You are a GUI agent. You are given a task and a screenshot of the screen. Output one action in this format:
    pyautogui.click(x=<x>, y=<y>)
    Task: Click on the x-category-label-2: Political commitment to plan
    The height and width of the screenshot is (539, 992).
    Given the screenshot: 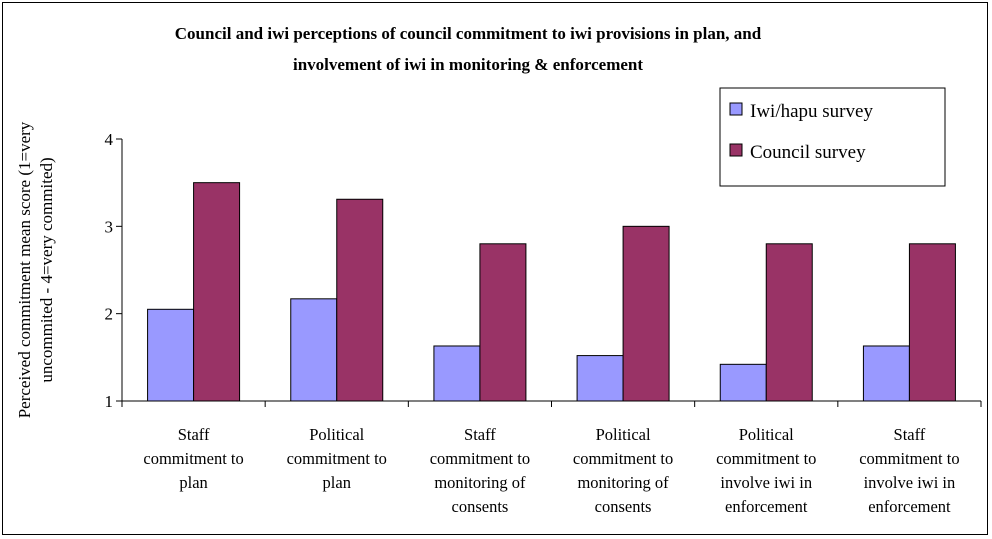 What is the action you would take?
    pyautogui.click(x=337, y=458)
    